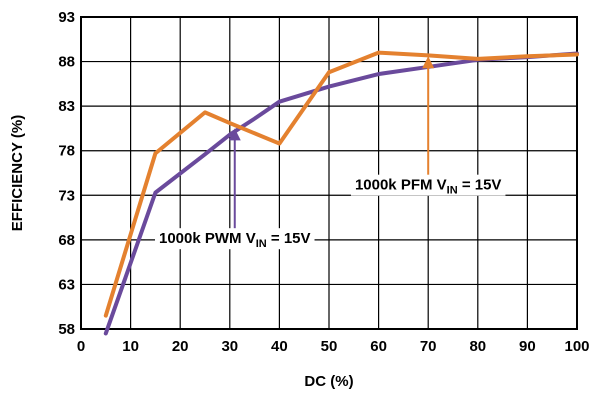 This screenshot has height=397, width=593. Describe the element at coordinates (477, 346) in the screenshot. I see `x-tick-label: 80` at that location.